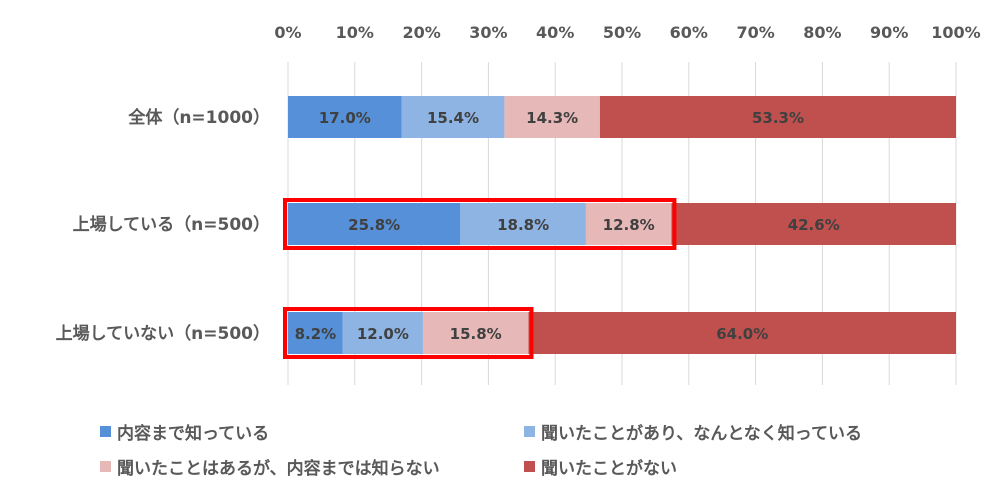 The image size is (997, 493). Describe the element at coordinates (488, 32) in the screenshot. I see `x-tick-label: 30%` at that location.